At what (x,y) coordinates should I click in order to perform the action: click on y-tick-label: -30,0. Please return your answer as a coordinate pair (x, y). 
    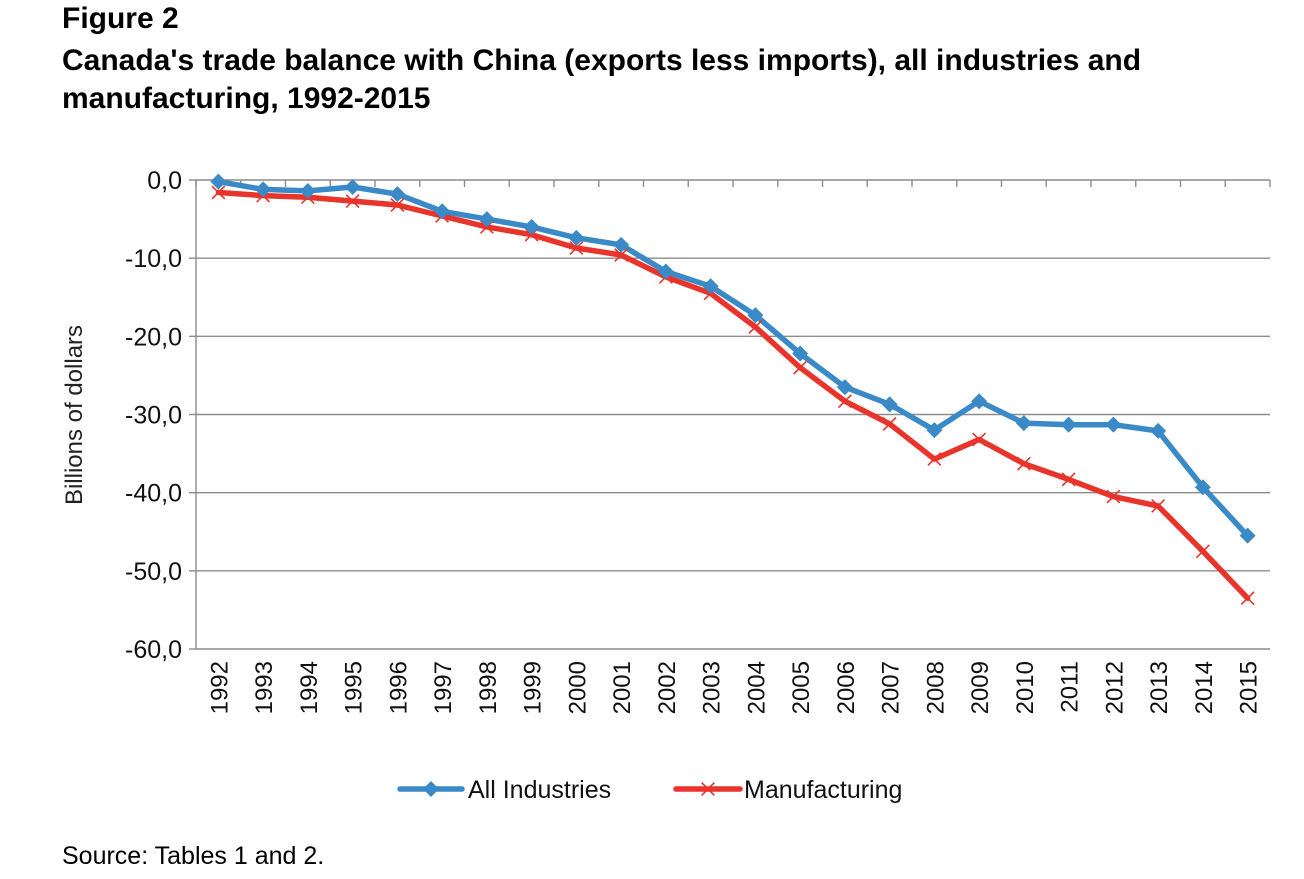
    Looking at the image, I should click on (153, 416).